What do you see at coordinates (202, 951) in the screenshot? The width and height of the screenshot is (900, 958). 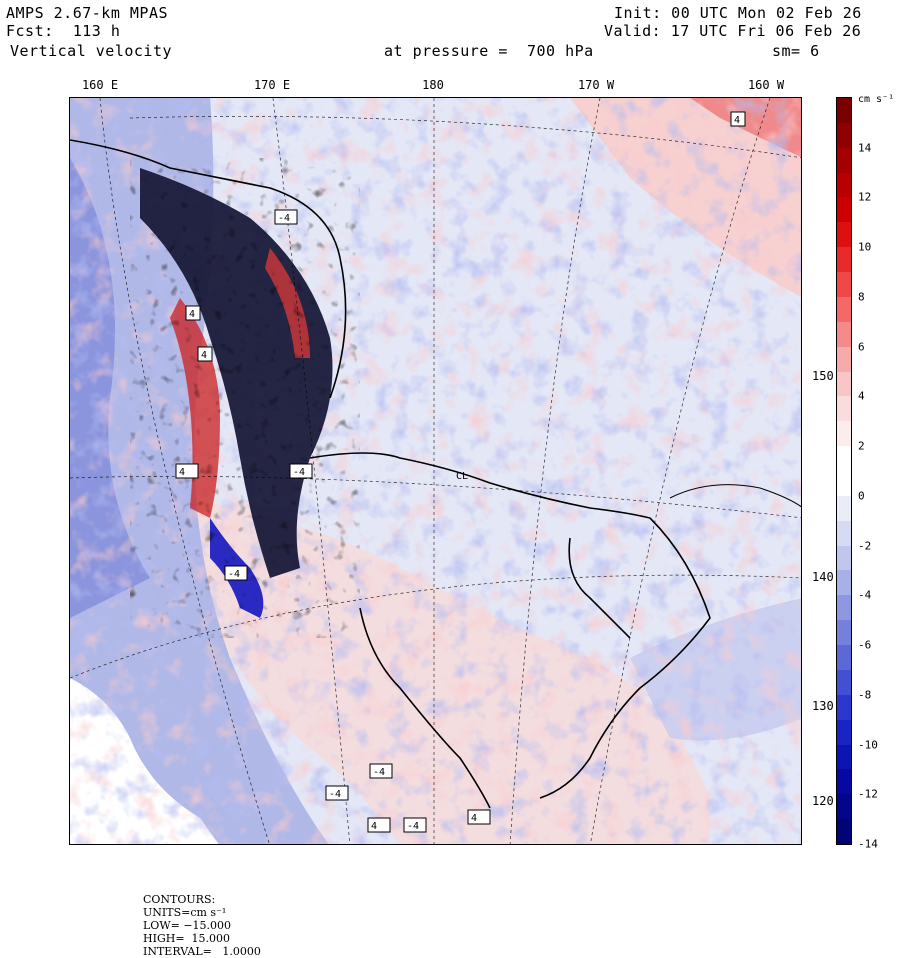 I see `footer-interval: INTERVAL= 1.0000` at bounding box center [202, 951].